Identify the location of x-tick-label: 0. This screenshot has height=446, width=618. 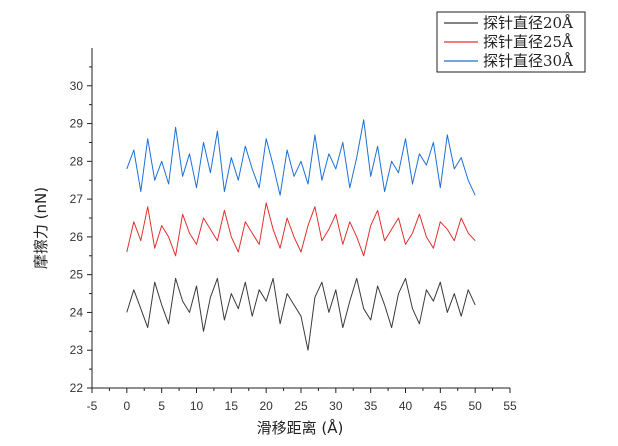
(126, 406).